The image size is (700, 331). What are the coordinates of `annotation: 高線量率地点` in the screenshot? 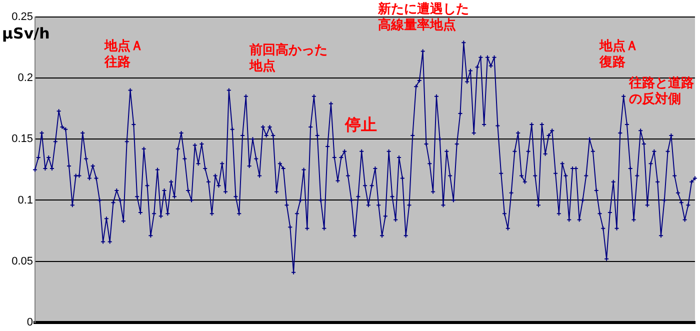 It's located at (417, 24).